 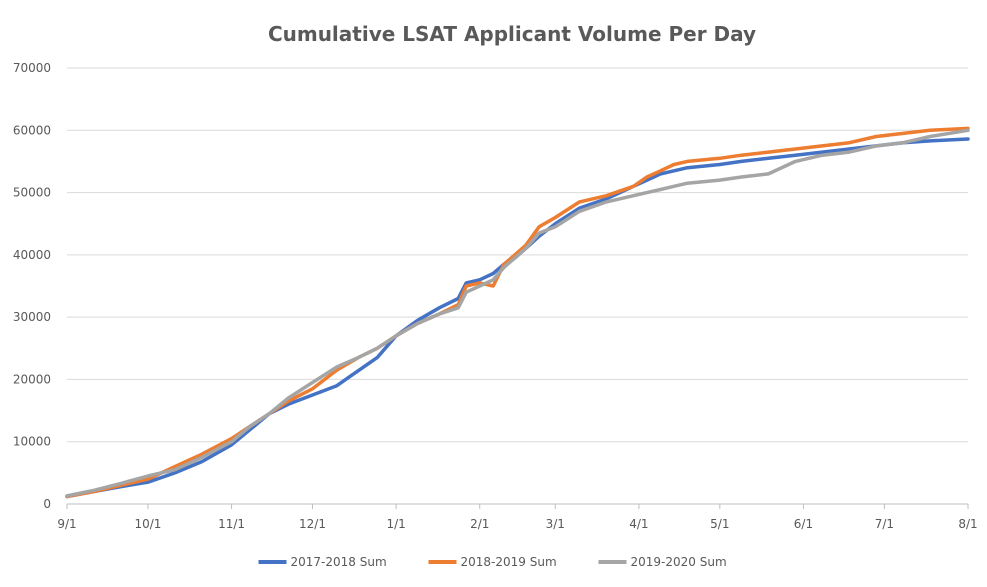 I want to click on chart-title: Cumulative LSAT Applicant Volume Per Day, so click(x=512, y=34).